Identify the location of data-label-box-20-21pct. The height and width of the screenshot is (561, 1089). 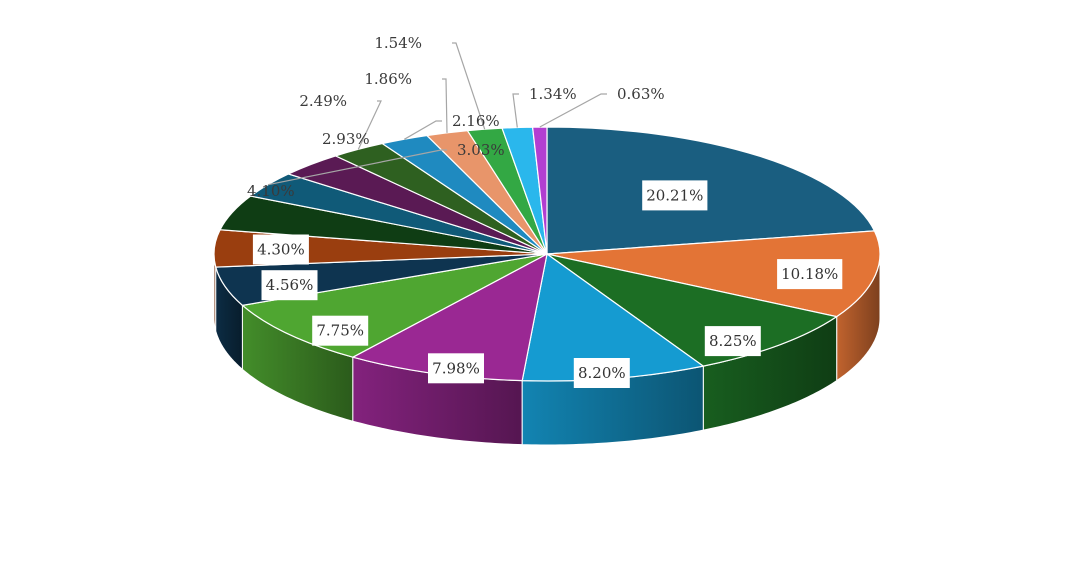
(675, 195).